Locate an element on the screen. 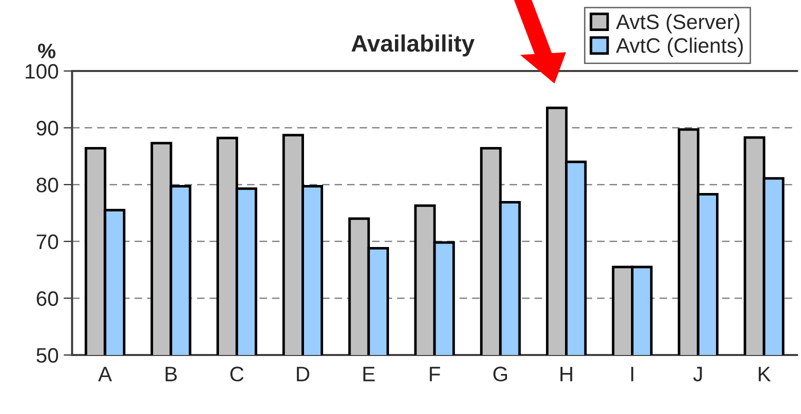 The height and width of the screenshot is (414, 801). x-tick-label: G is located at coordinates (500, 374).